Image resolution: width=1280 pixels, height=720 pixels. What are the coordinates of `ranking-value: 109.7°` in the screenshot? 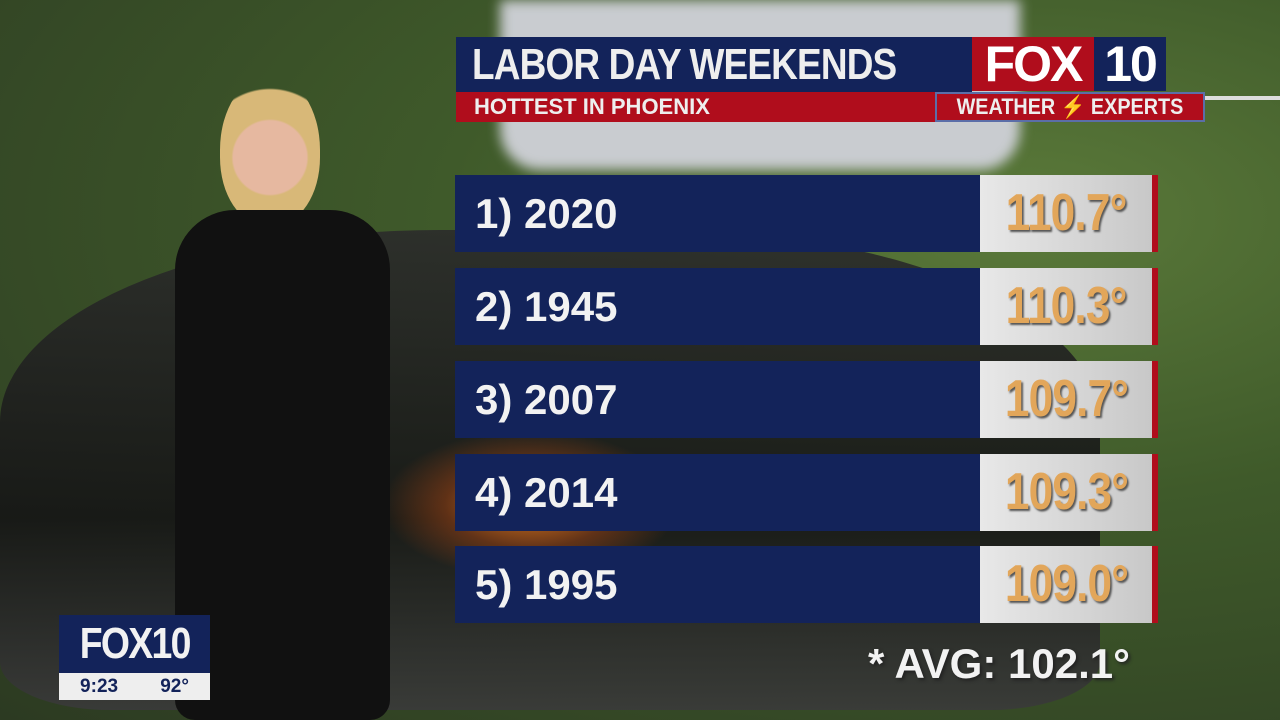 It's located at (1066, 399).